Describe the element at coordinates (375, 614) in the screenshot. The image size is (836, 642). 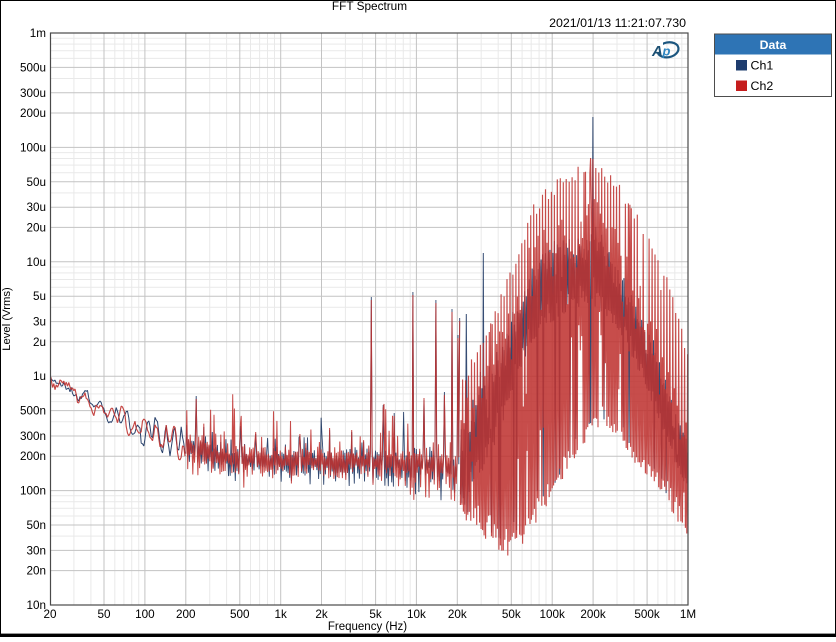
I see `svg-text: 5k` at that location.